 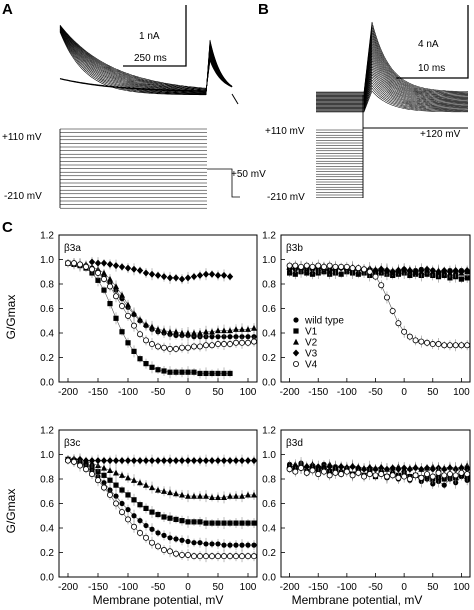 I want to click on x-tick-label: -150, so click(x=318, y=587).